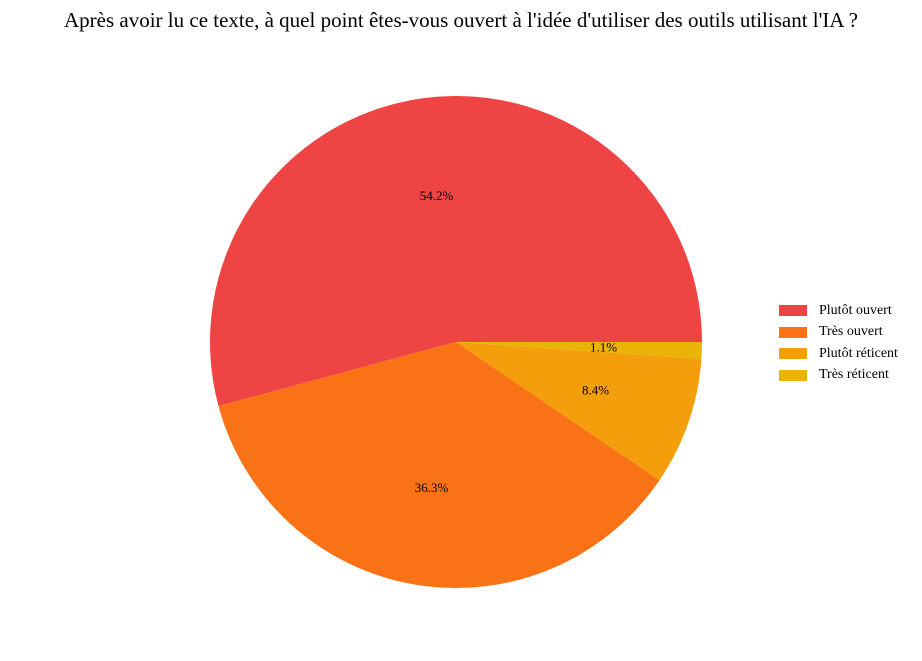  Describe the element at coordinates (851, 332) in the screenshot. I see `legend-label: Très ouvert` at that location.